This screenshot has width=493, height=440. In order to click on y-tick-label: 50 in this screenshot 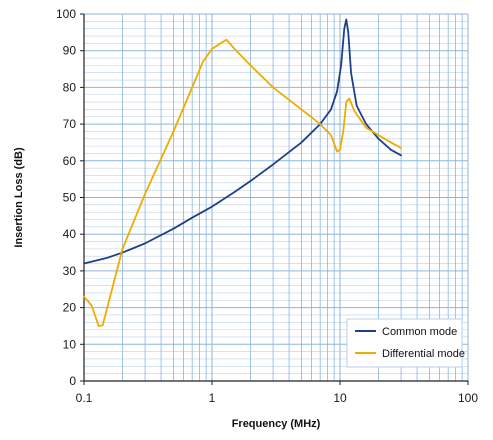, I will do `click(70, 198)`.